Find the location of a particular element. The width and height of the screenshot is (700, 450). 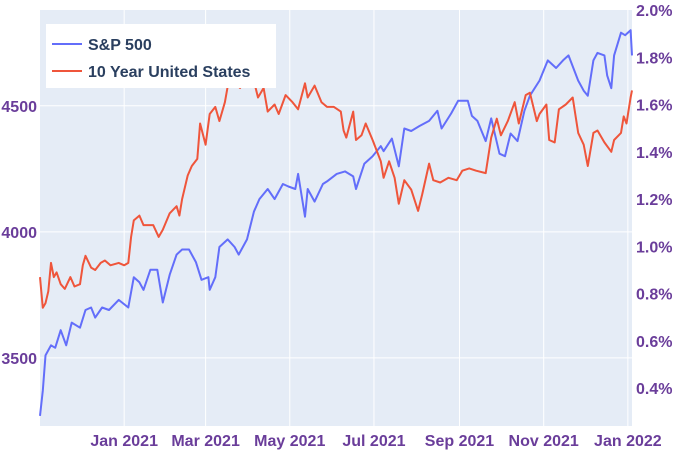

x-tick-label: Nov 2021 is located at coordinates (544, 441).